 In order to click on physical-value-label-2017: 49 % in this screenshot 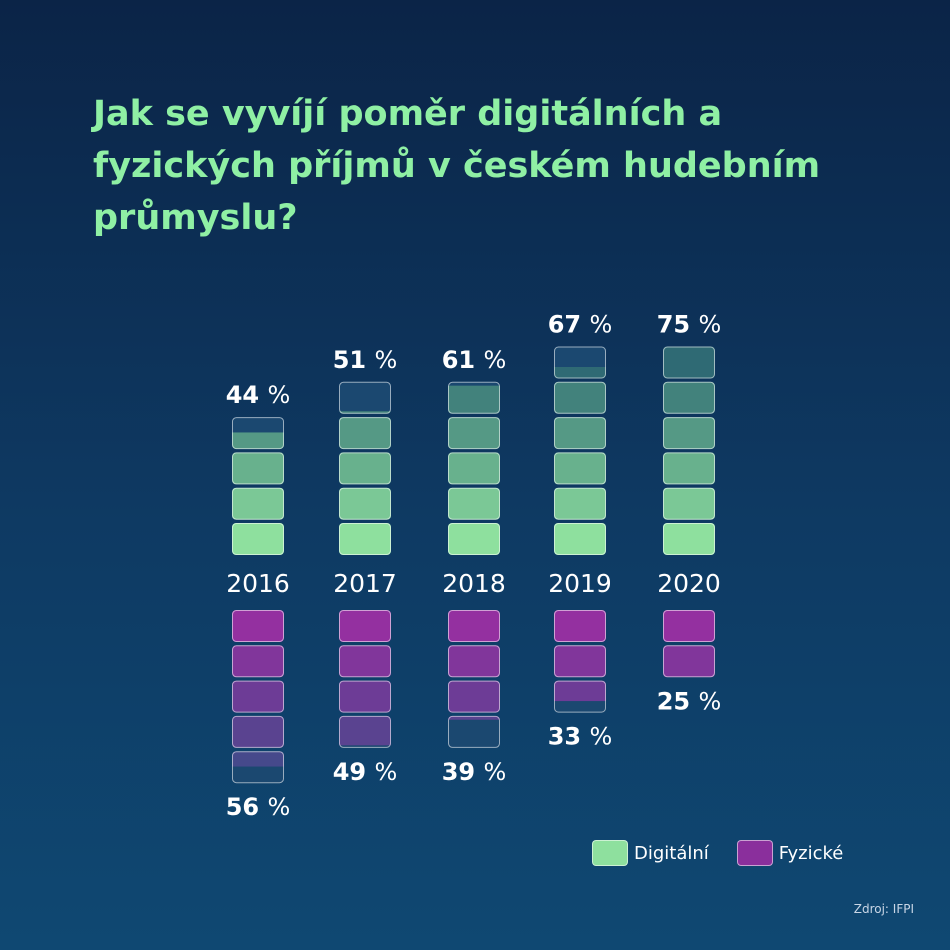, I will do `click(365, 772)`.